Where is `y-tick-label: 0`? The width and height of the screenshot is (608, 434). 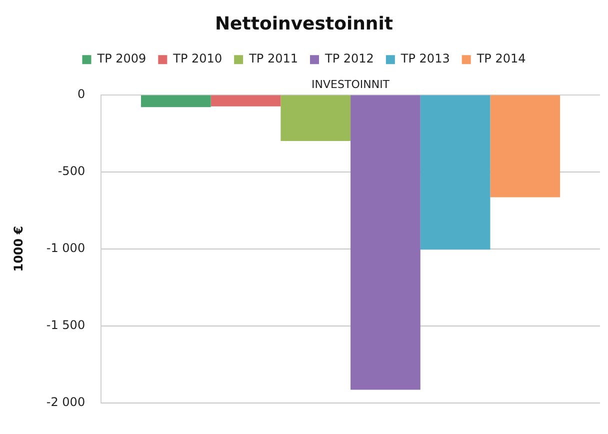
y-tick-label: 0 is located at coordinates (81, 93).